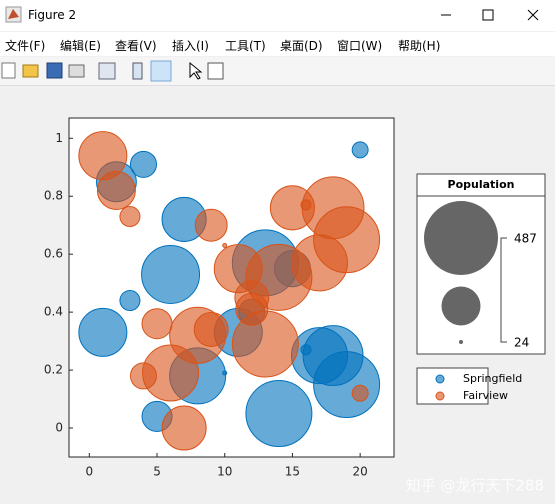 The width and height of the screenshot is (555, 504). What do you see at coordinates (521, 343) in the screenshot?
I see `size-legend-label: 24` at bounding box center [521, 343].